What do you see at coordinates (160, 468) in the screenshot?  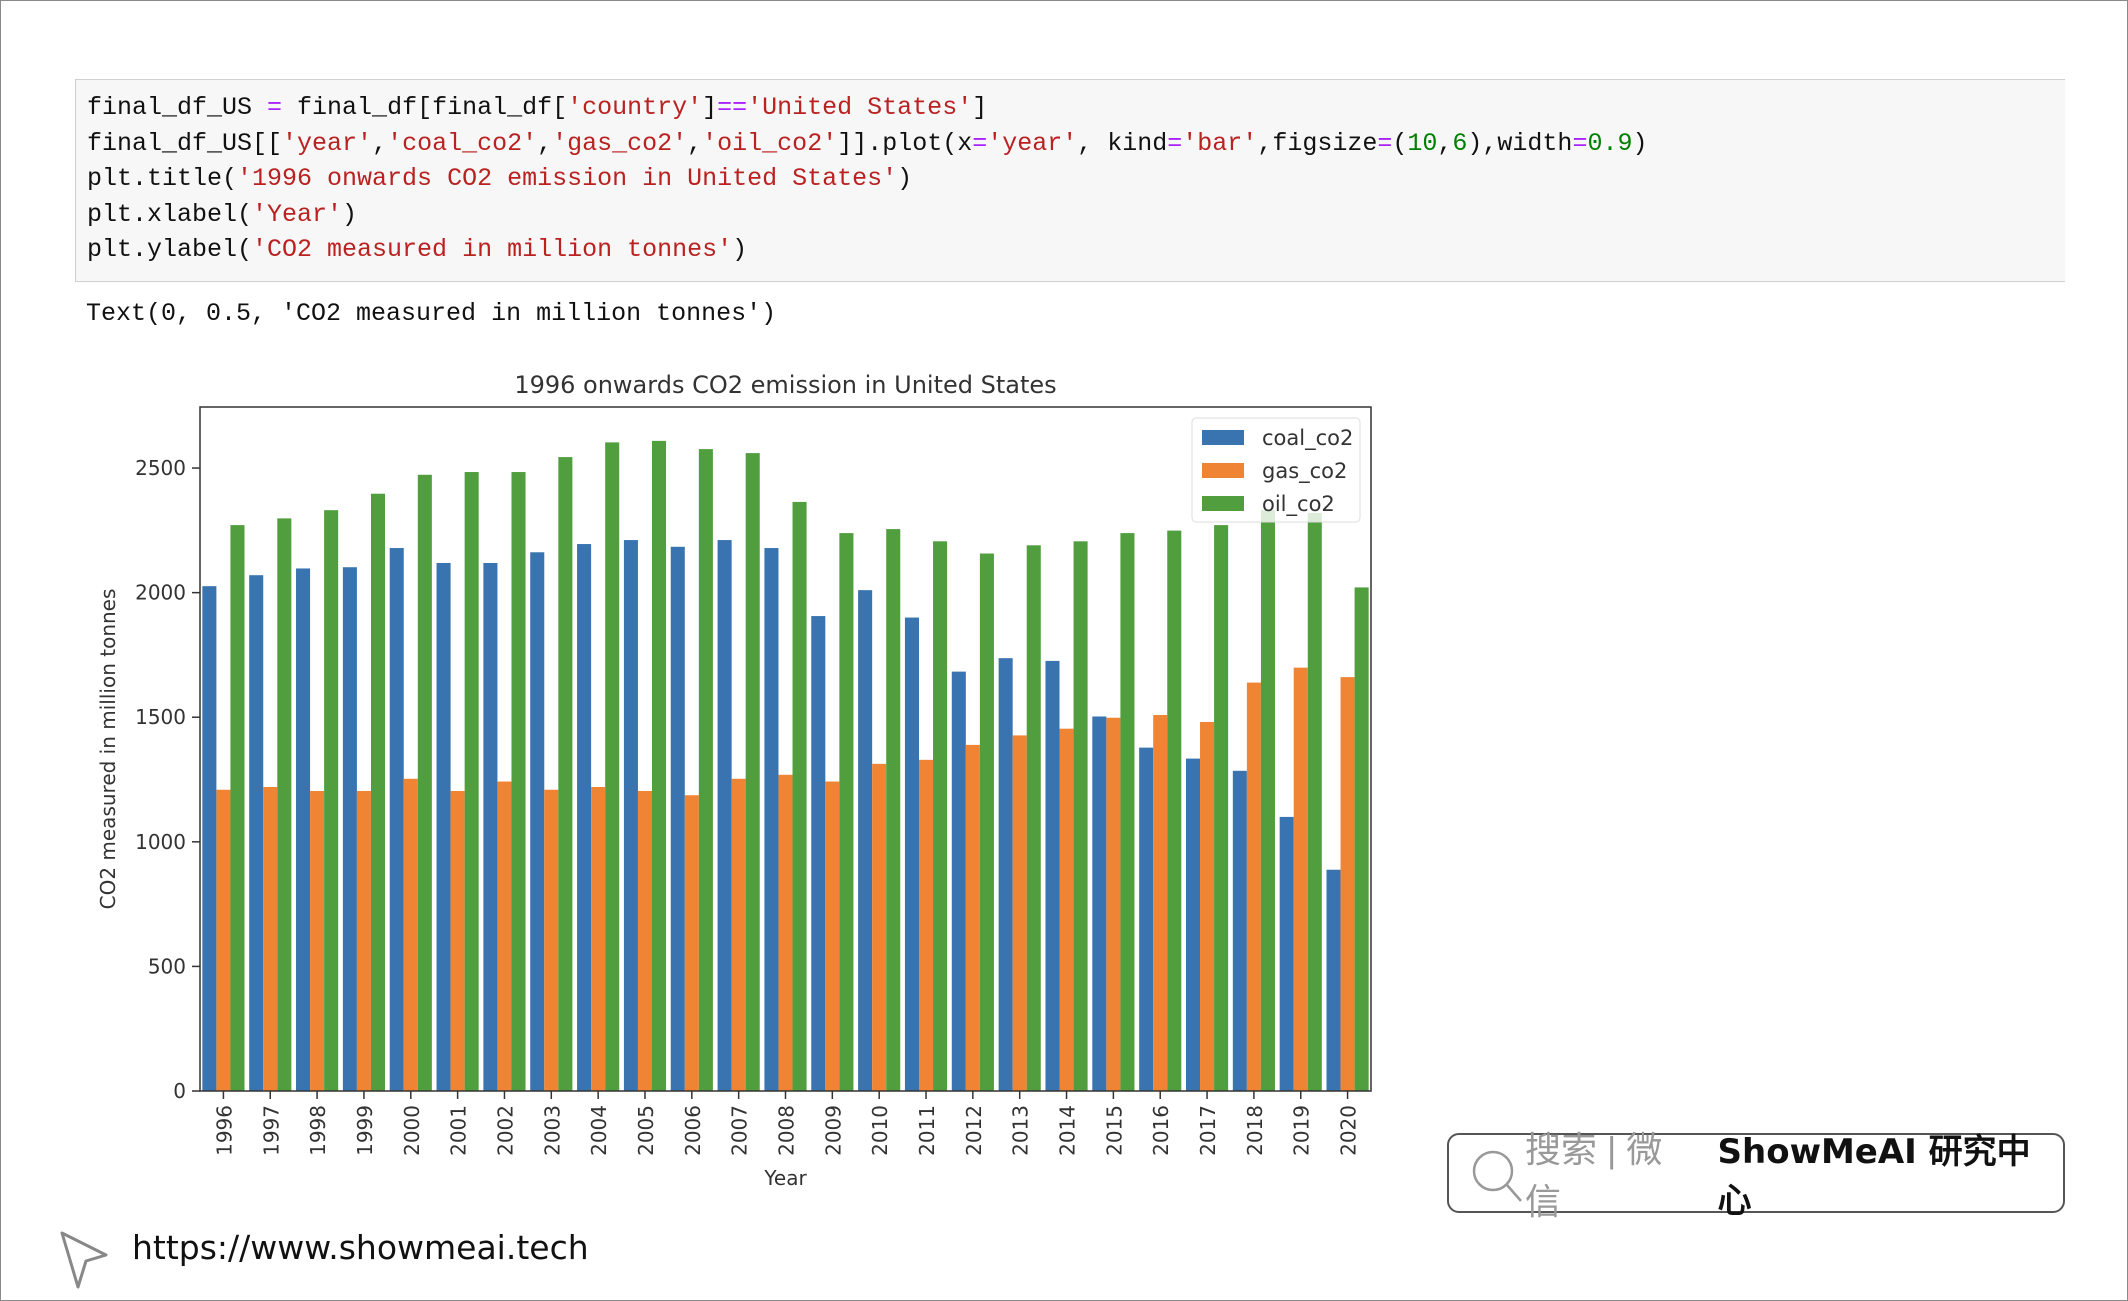 I see `y-tick-label: 2500` at bounding box center [160, 468].